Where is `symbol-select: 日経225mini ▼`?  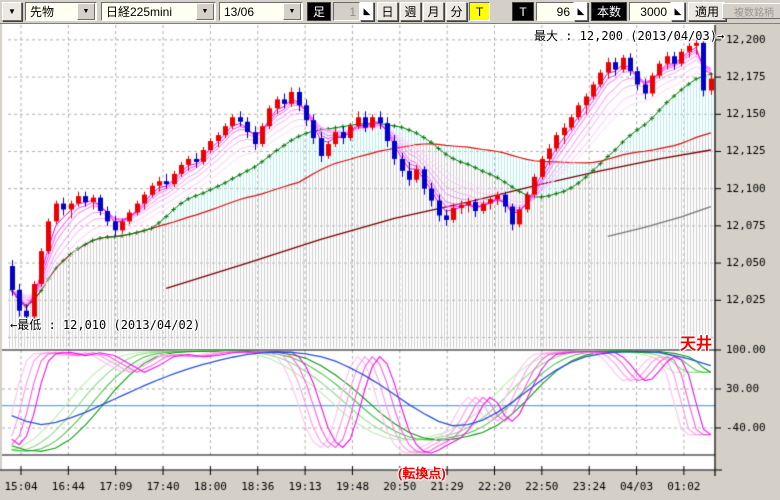 symbol-select: 日経225mini ▼ is located at coordinates (158, 11).